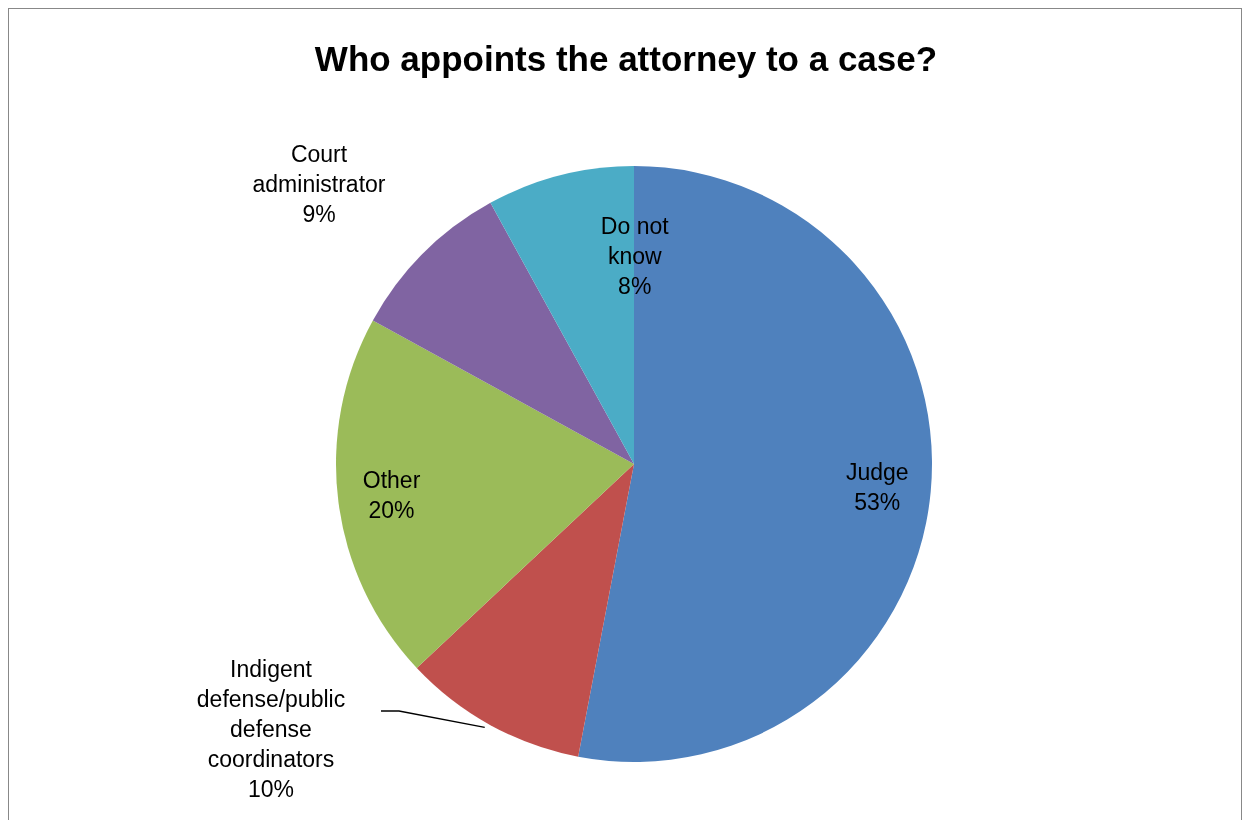 This screenshot has height=828, width=1250. Describe the element at coordinates (319, 169) in the screenshot. I see `slice-label: Court administrator` at that location.